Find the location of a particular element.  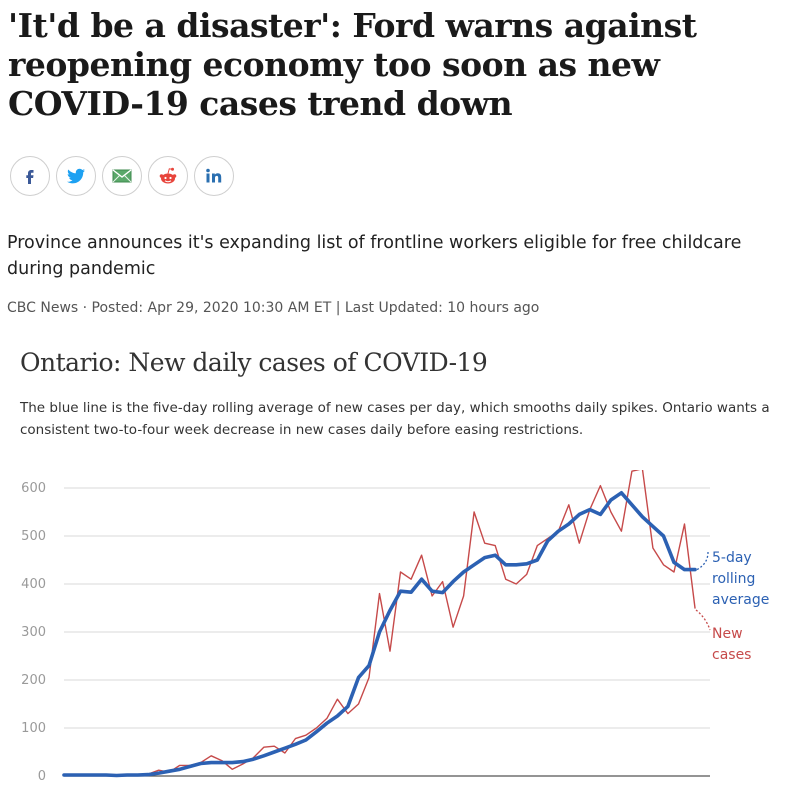

legend-label-new-cases: New is located at coordinates (727, 634).